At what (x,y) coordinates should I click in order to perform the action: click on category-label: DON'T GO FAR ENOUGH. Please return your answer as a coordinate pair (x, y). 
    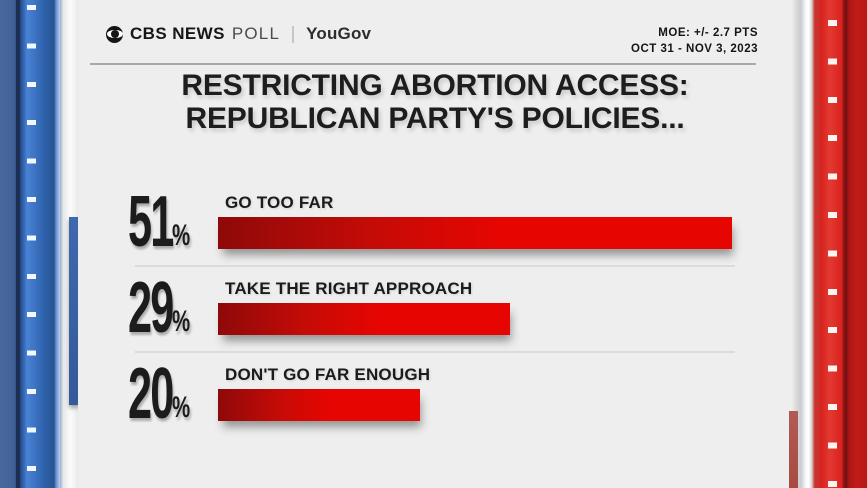
    Looking at the image, I should click on (328, 375).